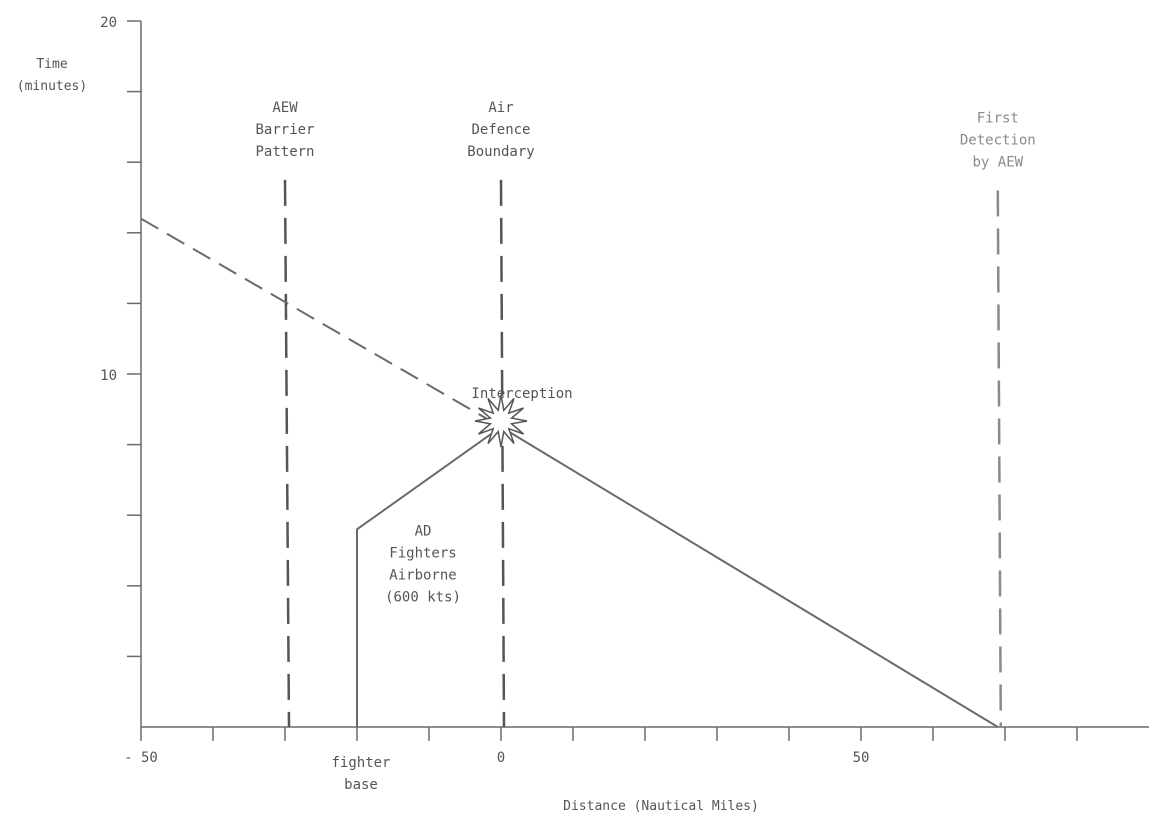  Describe the element at coordinates (501, 758) in the screenshot. I see `x-tick-label: 0` at that location.